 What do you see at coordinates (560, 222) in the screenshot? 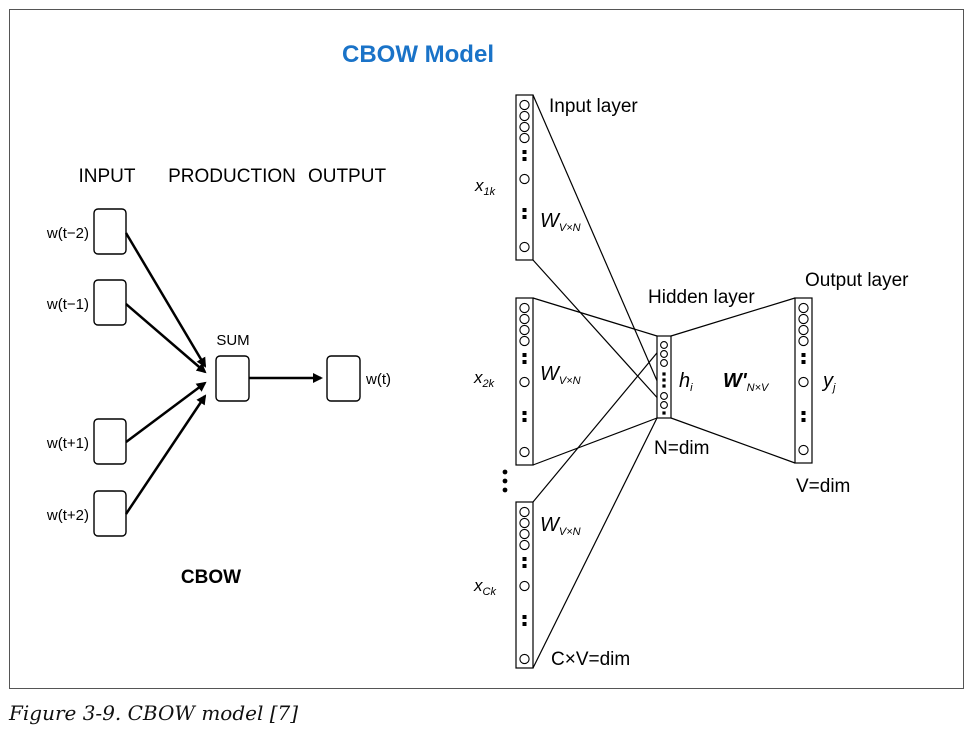
I see `weight-label-1: WV×N` at bounding box center [560, 222].